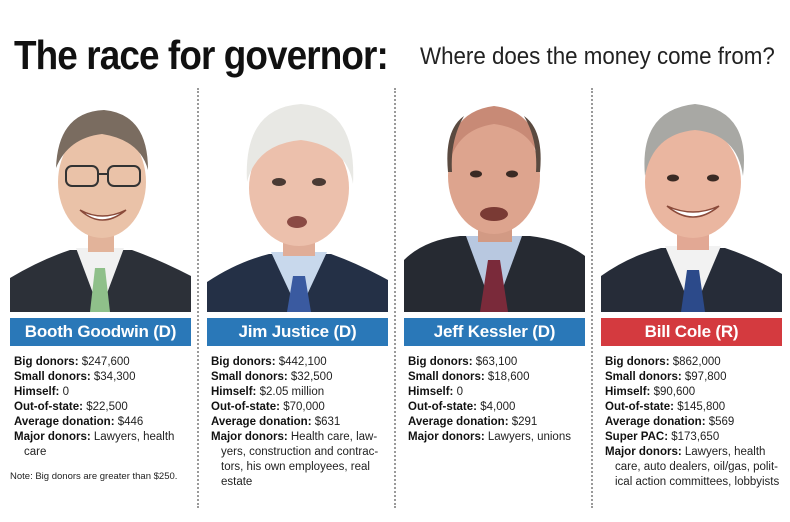 This screenshot has height=522, width=790. Describe the element at coordinates (94, 476) in the screenshot. I see `footnote: Note: Big donors are greater than $250.` at that location.